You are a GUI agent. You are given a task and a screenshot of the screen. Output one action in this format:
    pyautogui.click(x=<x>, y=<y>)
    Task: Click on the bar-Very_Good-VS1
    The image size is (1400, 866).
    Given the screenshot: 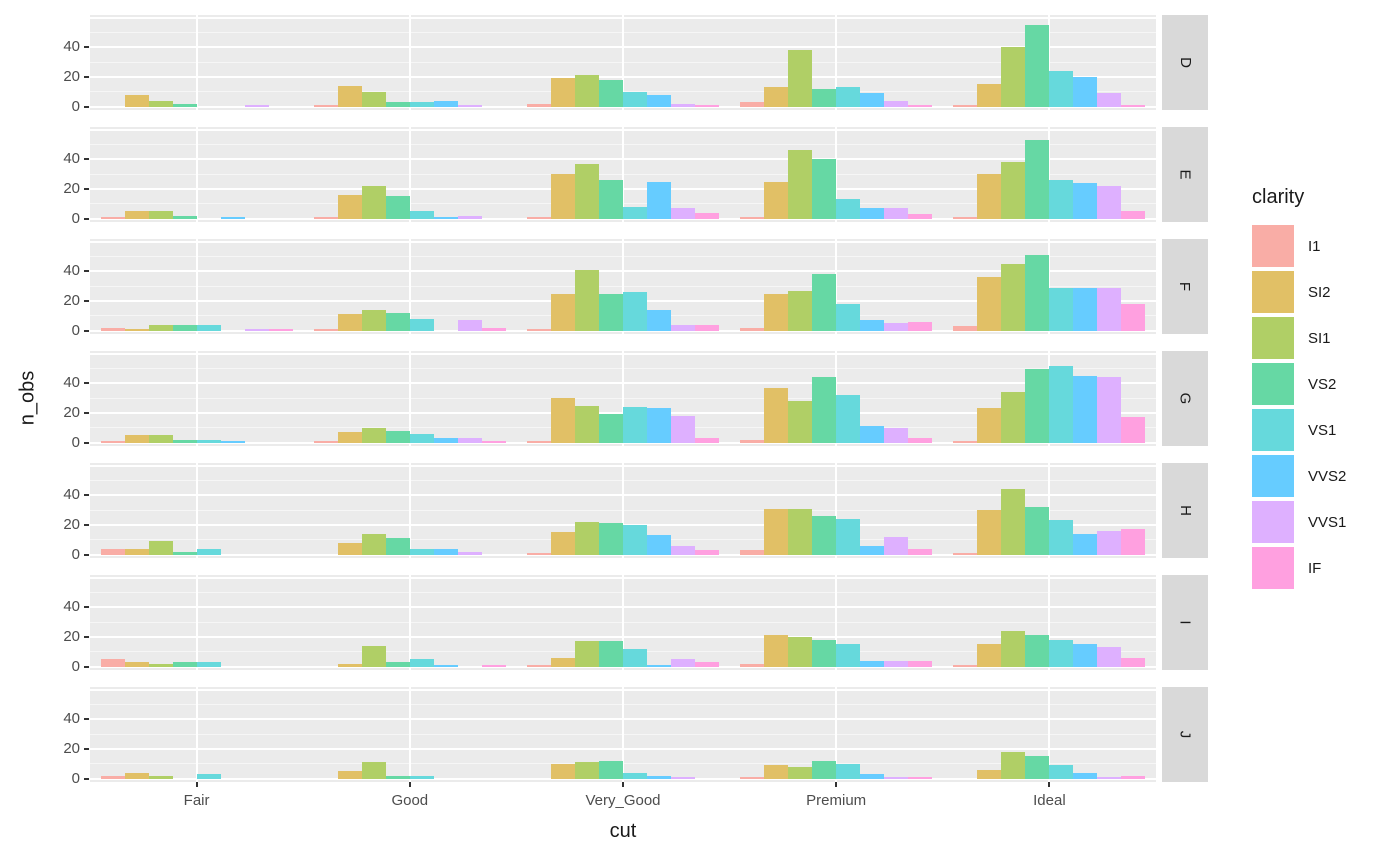 What is the action you would take?
    pyautogui.click(x=635, y=775)
    